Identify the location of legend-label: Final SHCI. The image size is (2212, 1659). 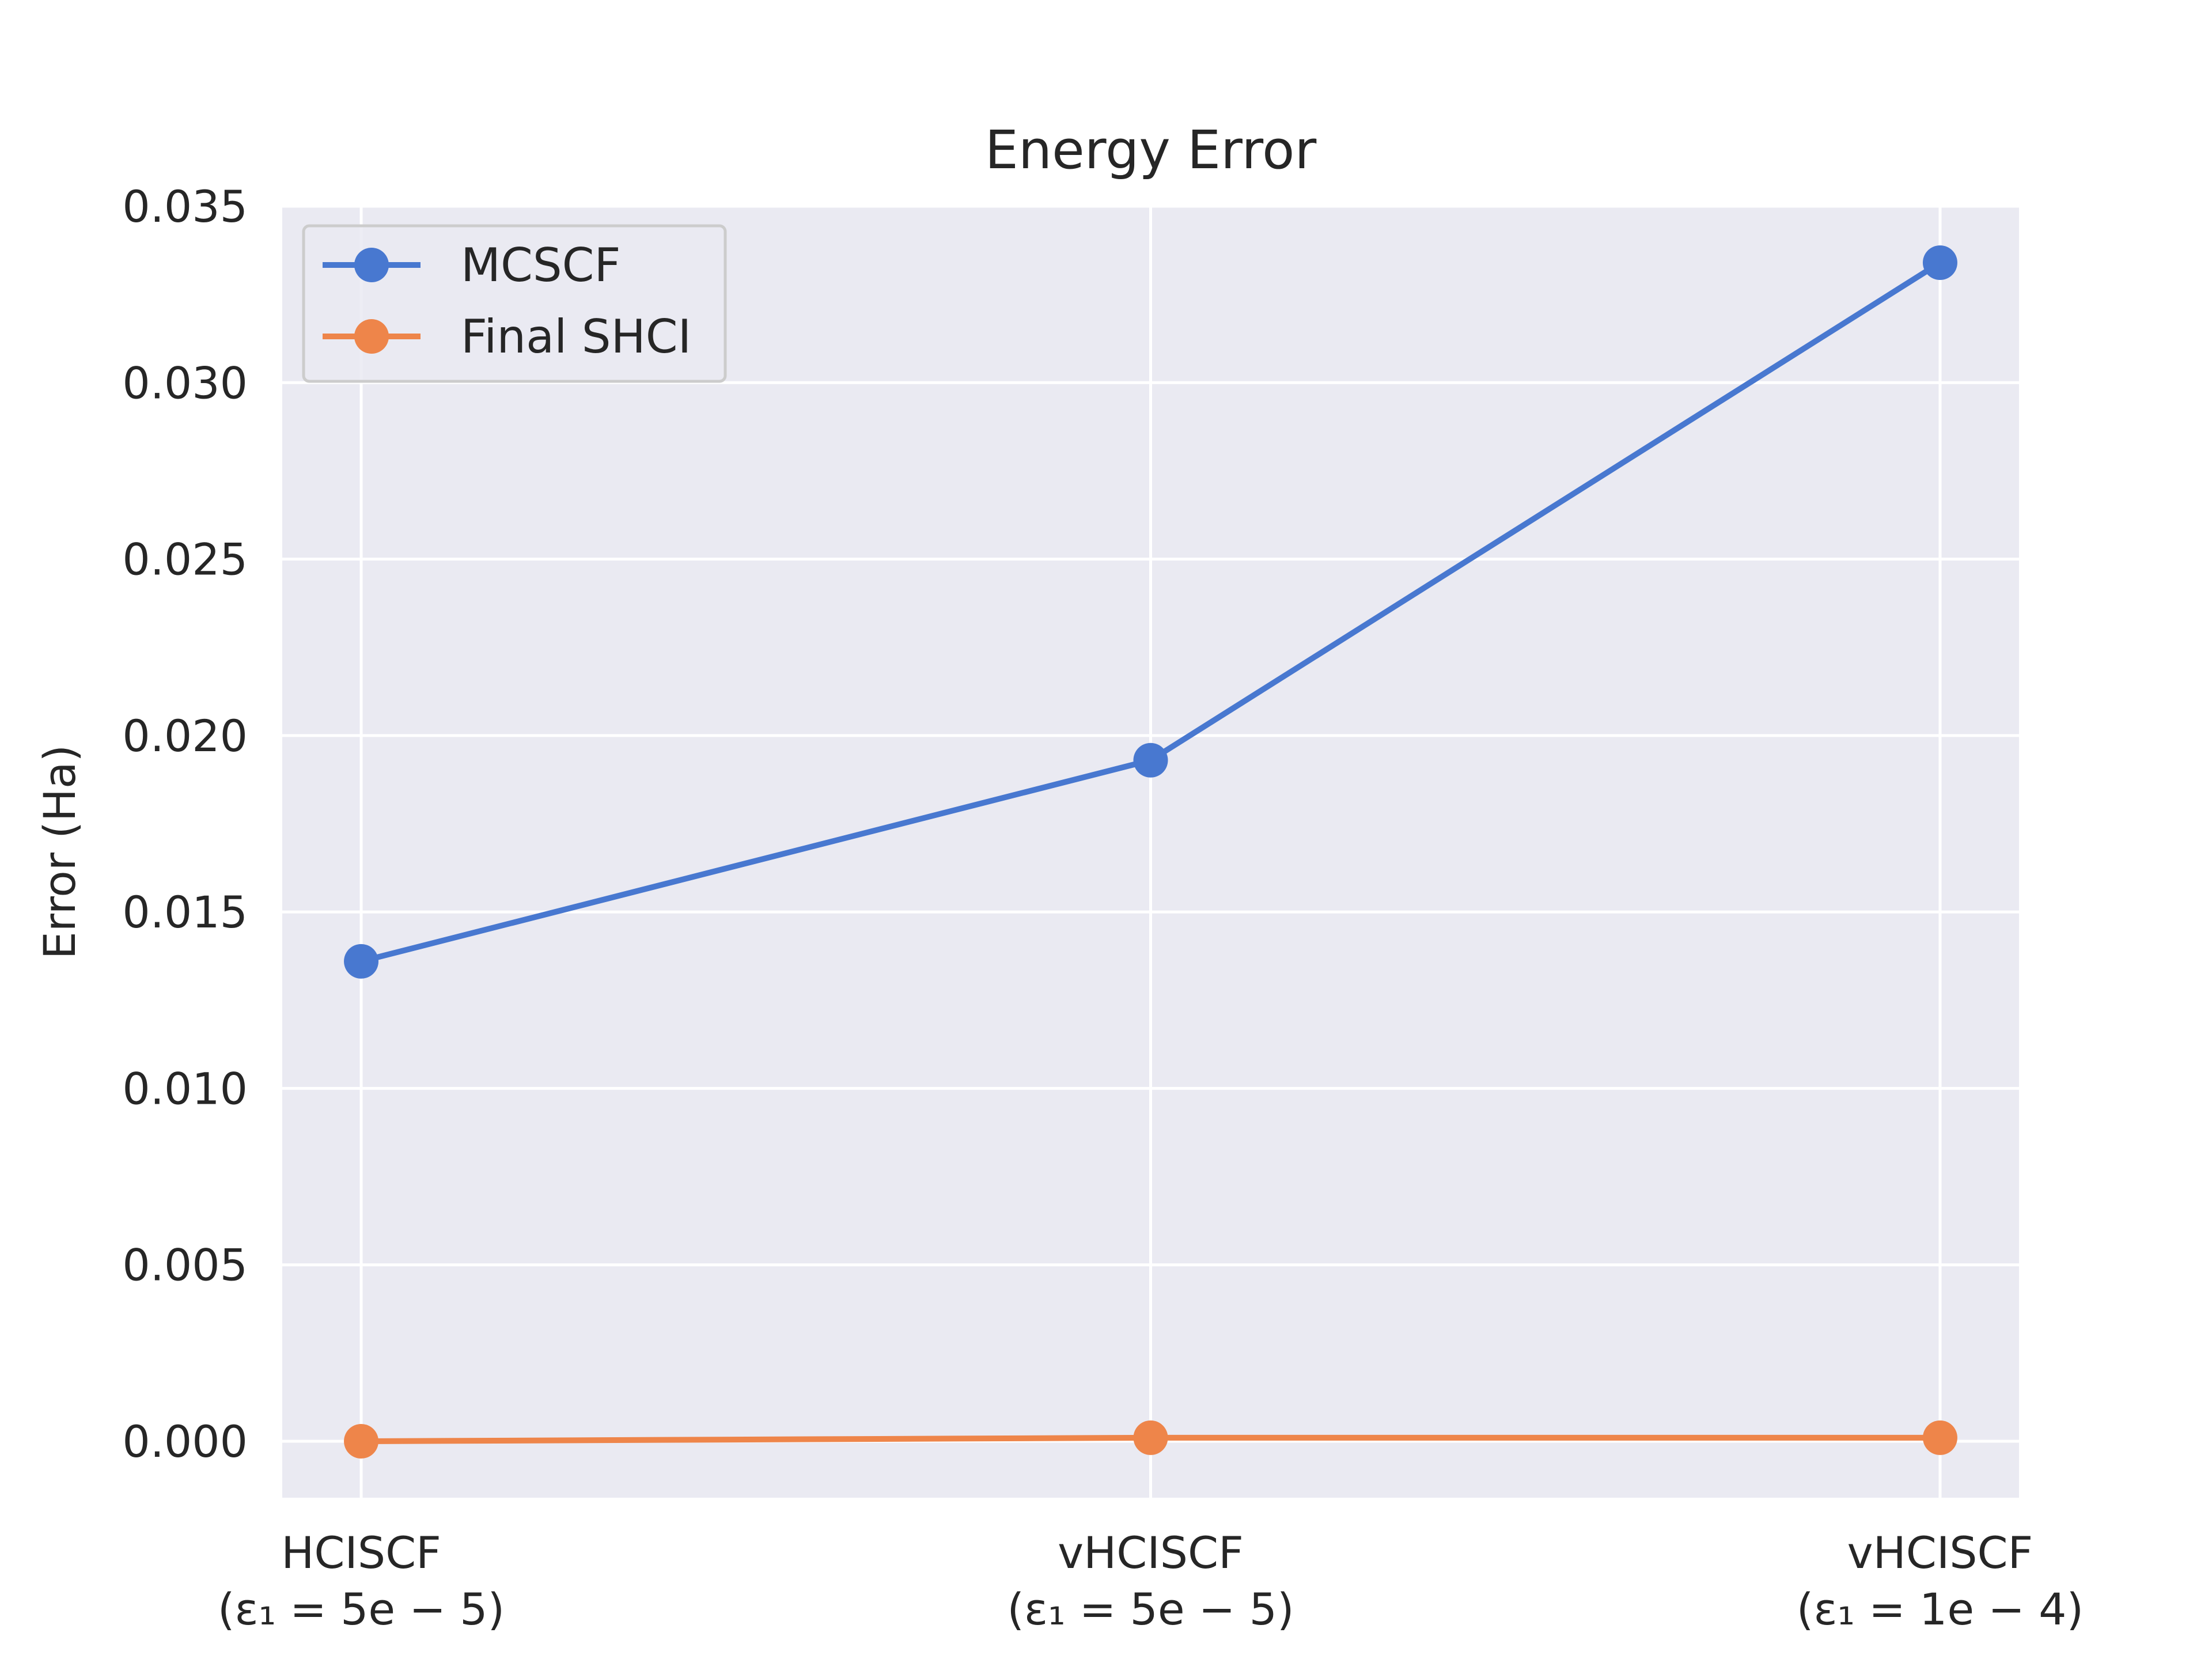
(576, 336).